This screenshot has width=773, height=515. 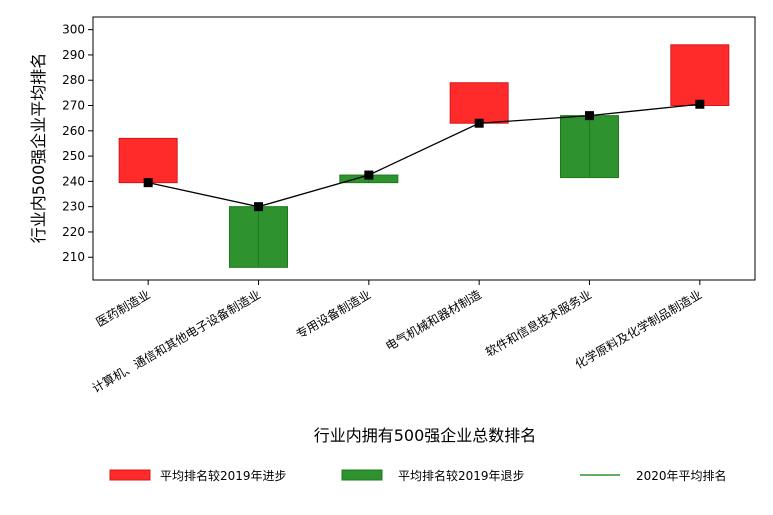 What do you see at coordinates (681, 475) in the screenshot?
I see `legend-label-3: 2020年平均排名` at bounding box center [681, 475].